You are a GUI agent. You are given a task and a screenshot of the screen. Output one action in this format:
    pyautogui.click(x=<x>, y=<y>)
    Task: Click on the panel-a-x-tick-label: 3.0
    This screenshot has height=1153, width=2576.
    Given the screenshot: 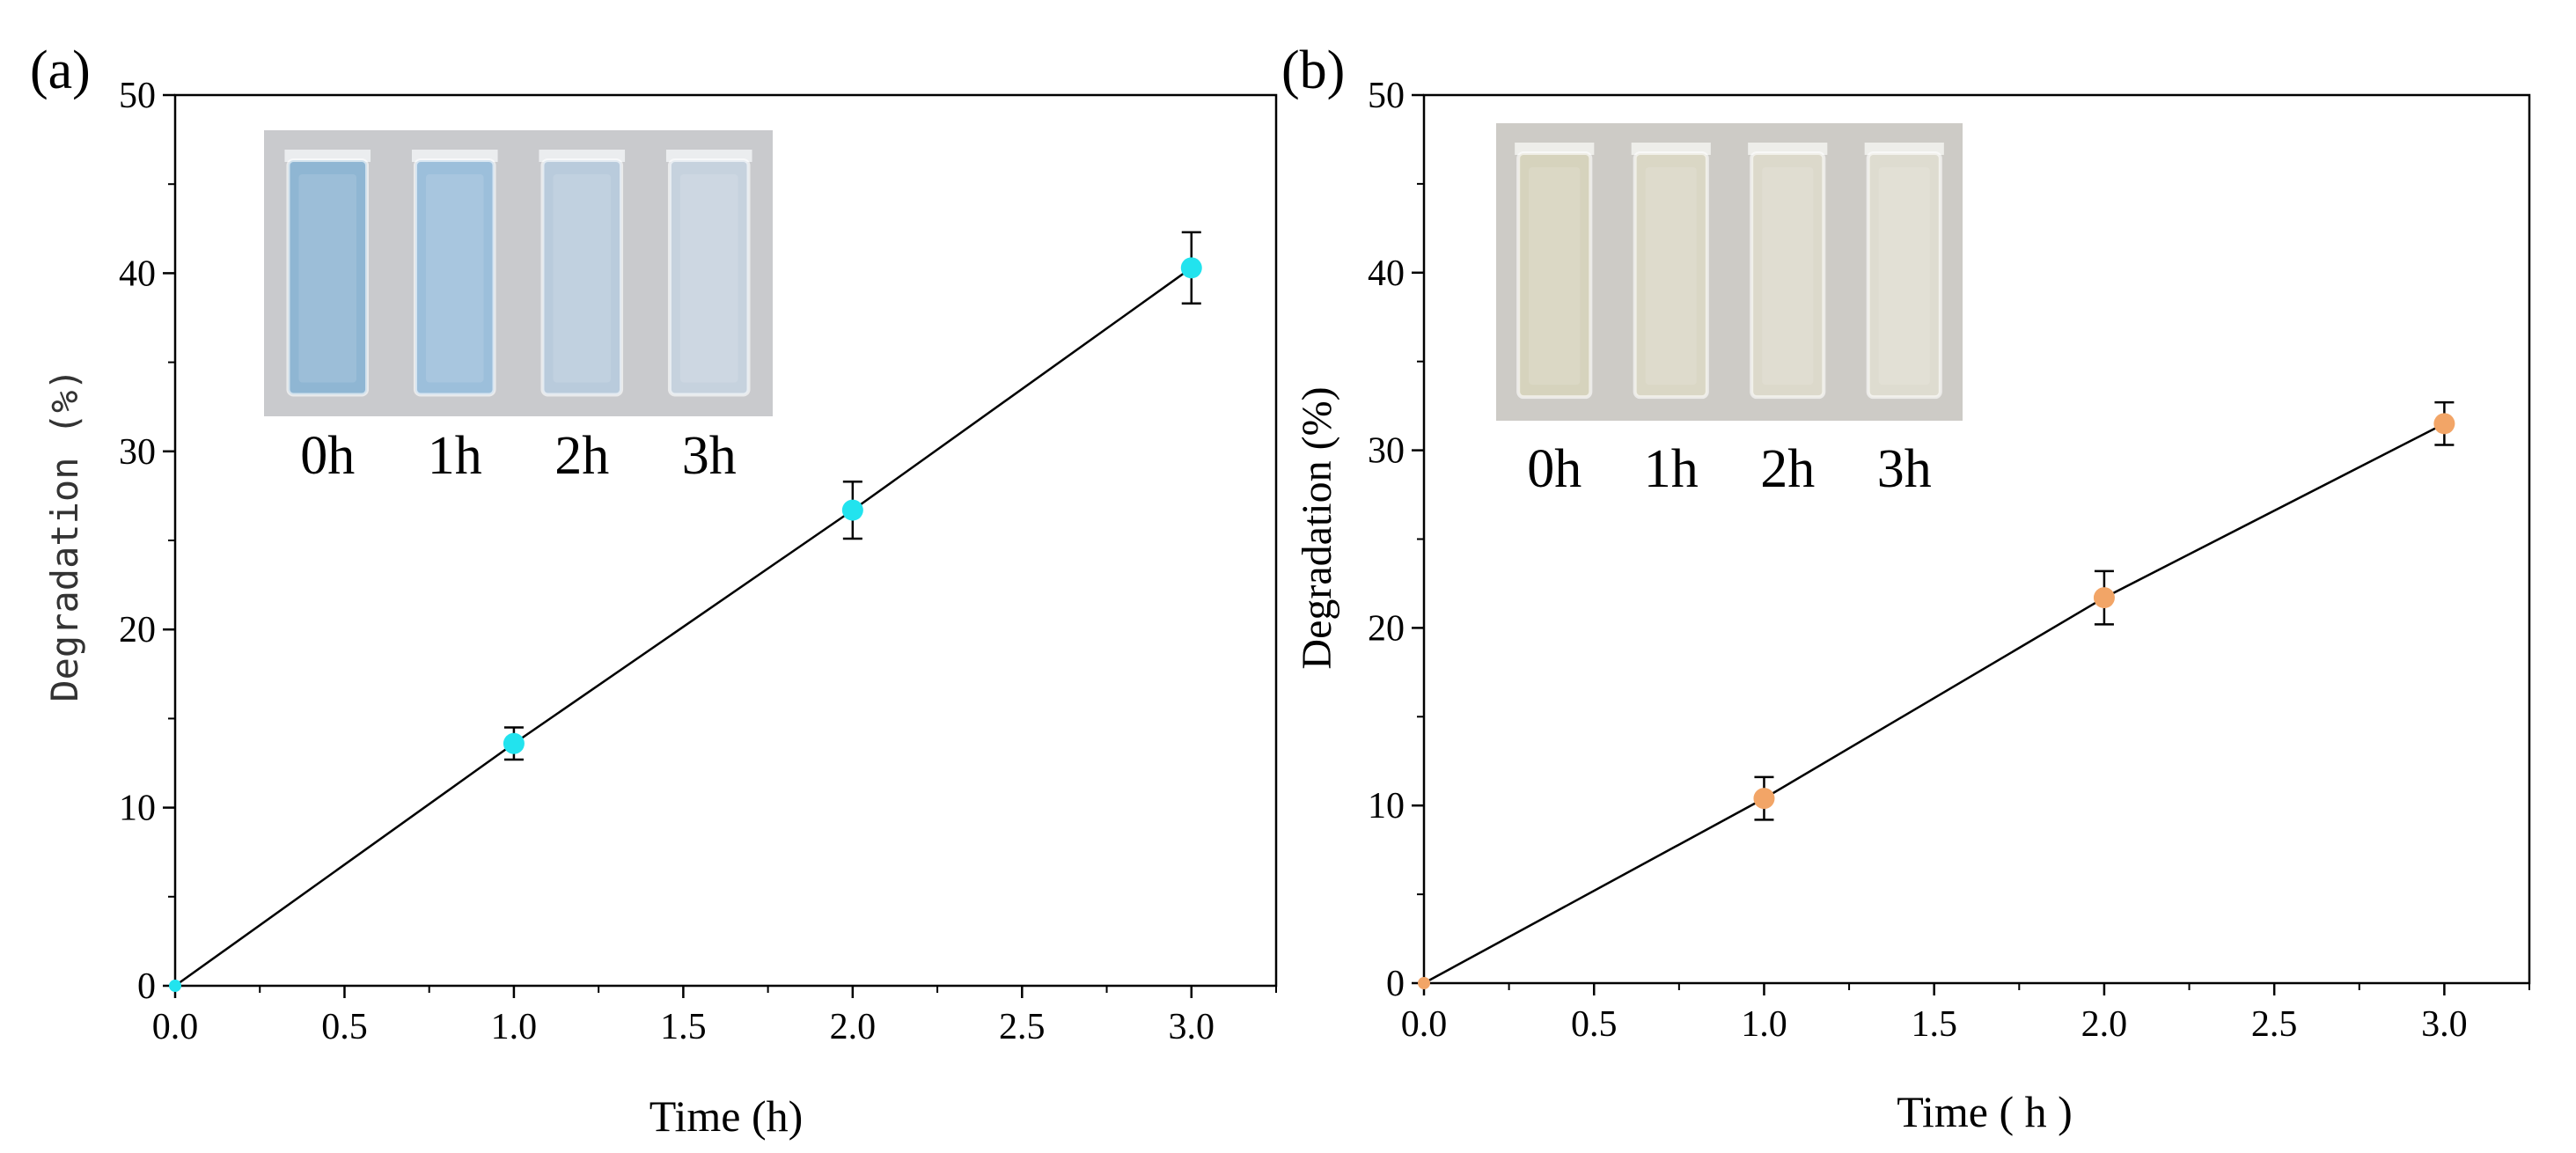 What is the action you would take?
    pyautogui.click(x=1192, y=1027)
    